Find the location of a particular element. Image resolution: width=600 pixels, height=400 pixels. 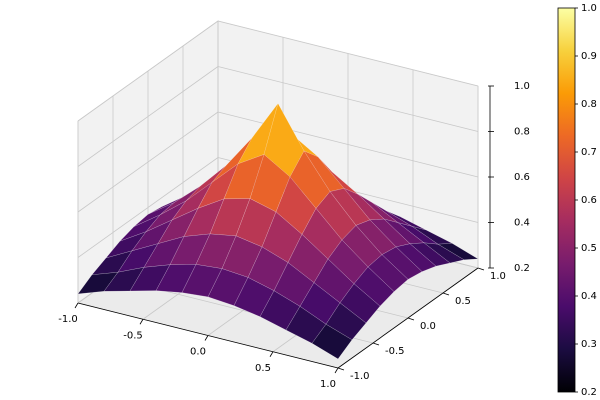

z-tick-label: 0.2 is located at coordinates (522, 268).